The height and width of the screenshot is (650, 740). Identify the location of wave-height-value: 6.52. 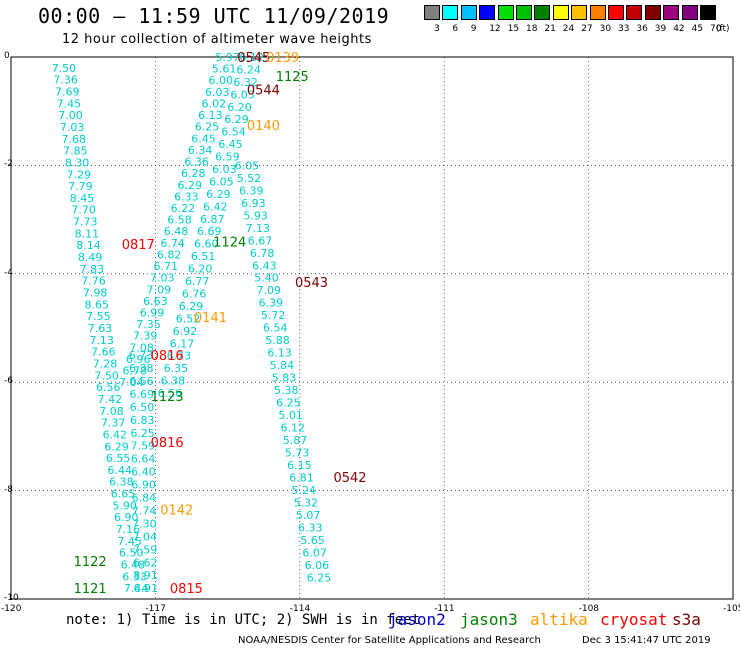
(188, 318).